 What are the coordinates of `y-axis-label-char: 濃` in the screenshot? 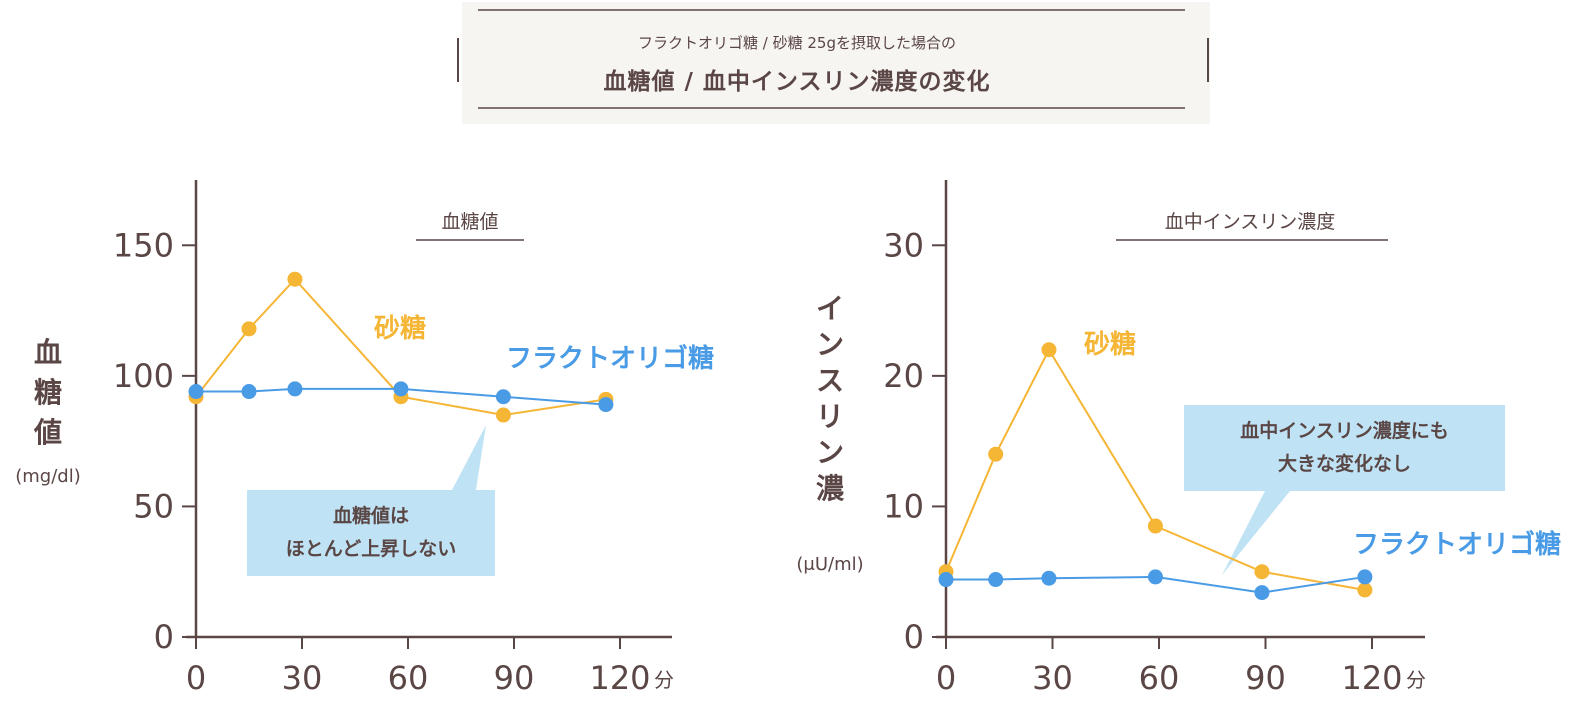 It's located at (830, 488).